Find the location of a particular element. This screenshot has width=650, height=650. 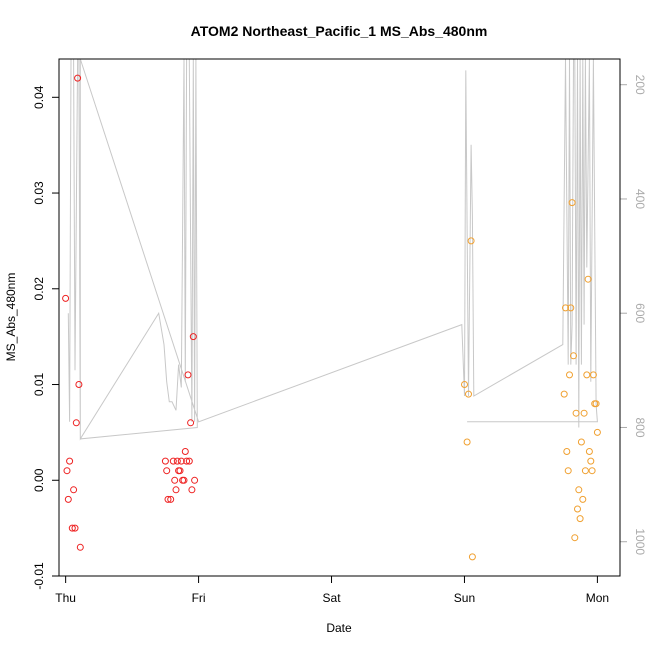

y-tick-label-4: 0.03 is located at coordinates (39, 193).